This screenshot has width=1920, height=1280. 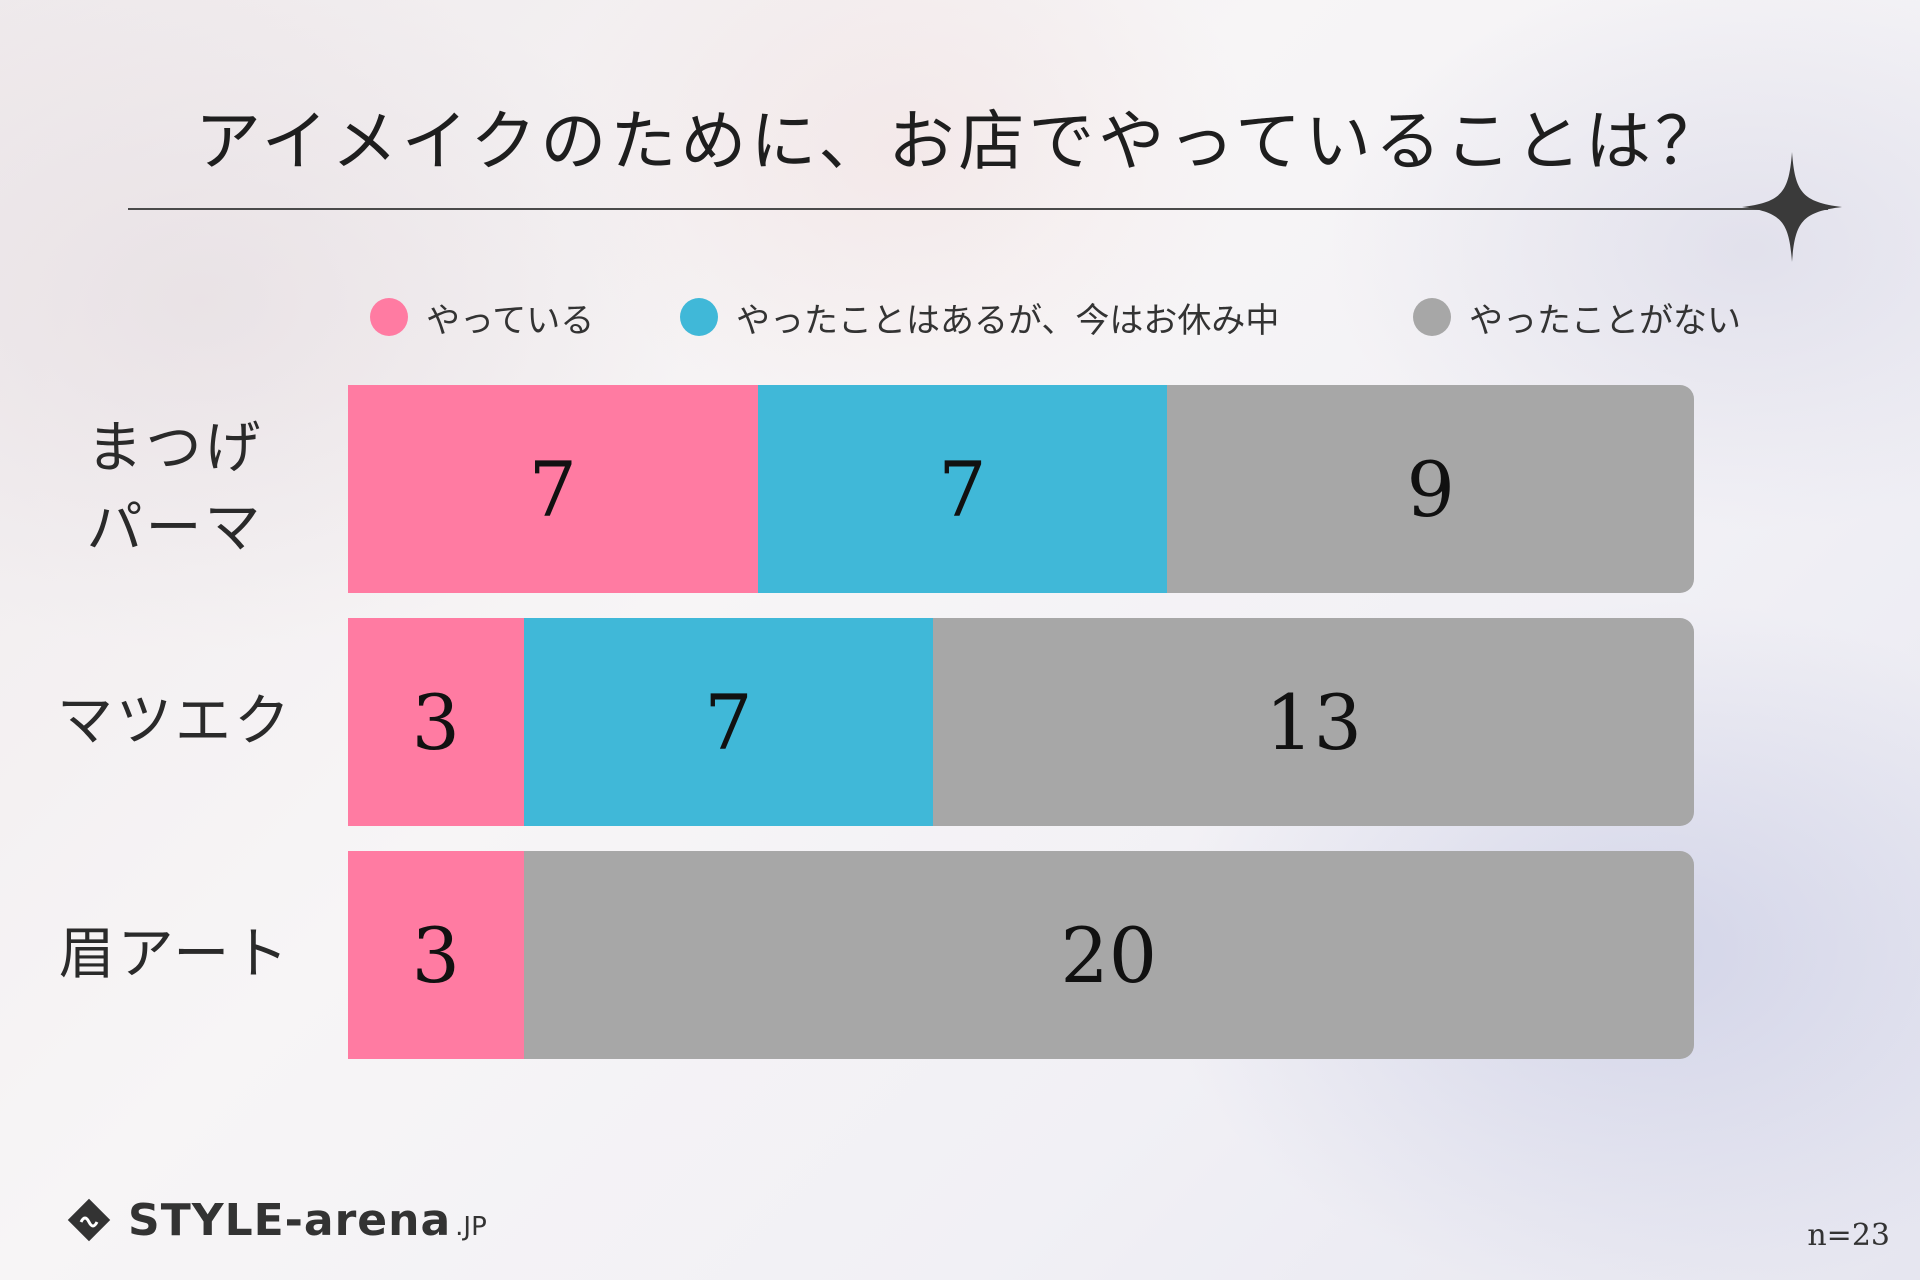 I want to click on bar-row: 7 7 9, so click(x=1021, y=489).